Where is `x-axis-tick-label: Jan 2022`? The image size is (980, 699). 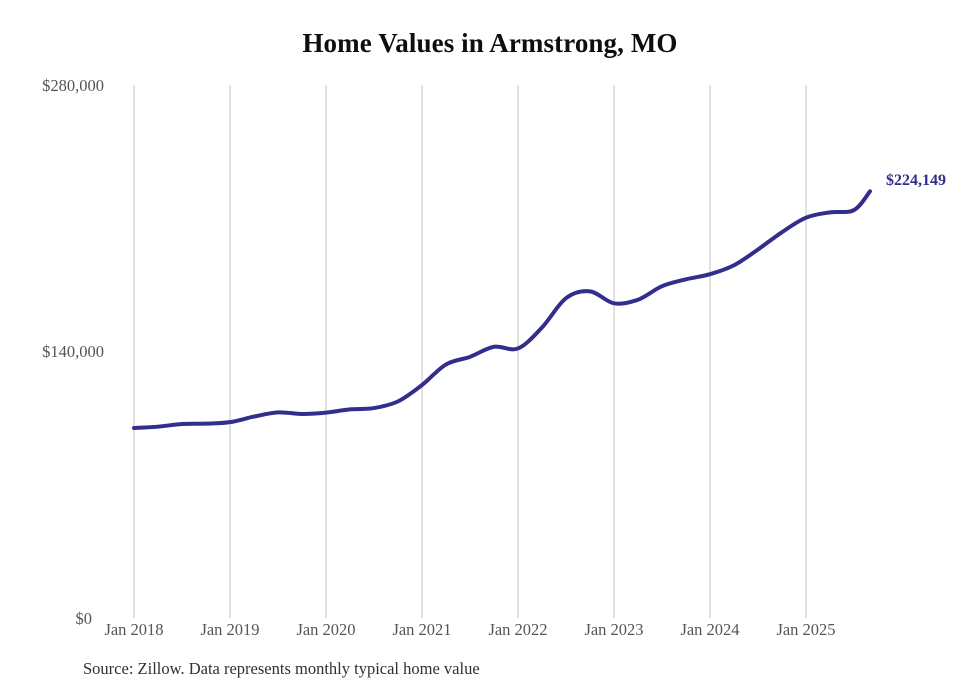
x-axis-tick-label: Jan 2022 is located at coordinates (518, 629).